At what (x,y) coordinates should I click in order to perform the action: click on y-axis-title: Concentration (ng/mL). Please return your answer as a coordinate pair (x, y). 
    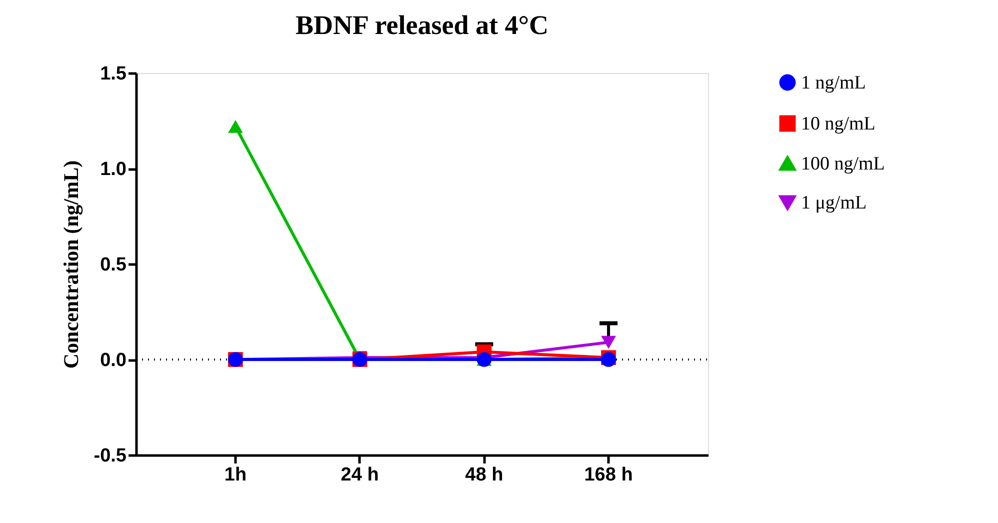
    Looking at the image, I should click on (70, 264).